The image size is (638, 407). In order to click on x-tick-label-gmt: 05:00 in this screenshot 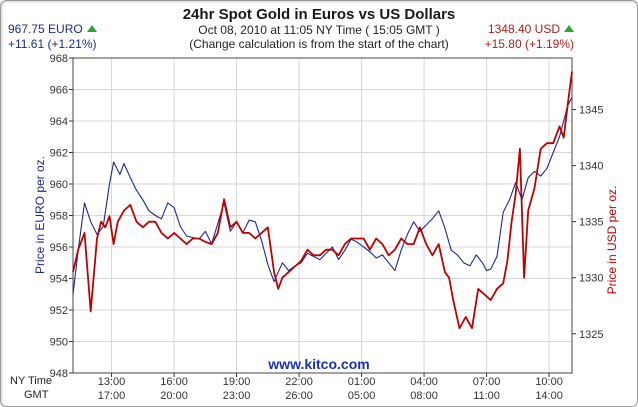, I will do `click(362, 396)`.